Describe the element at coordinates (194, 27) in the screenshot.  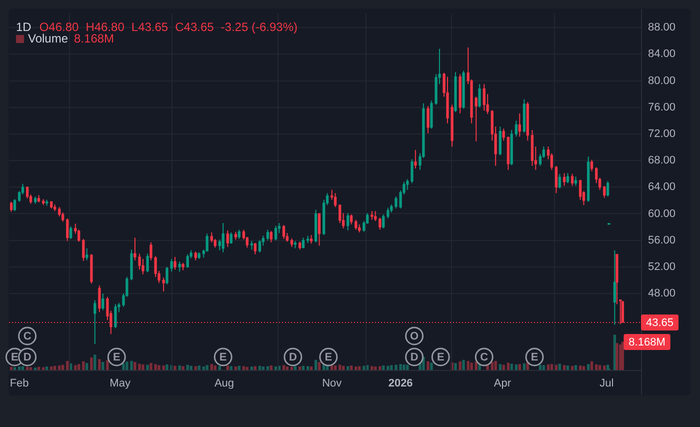
I see `annotation: C43.65` at that location.